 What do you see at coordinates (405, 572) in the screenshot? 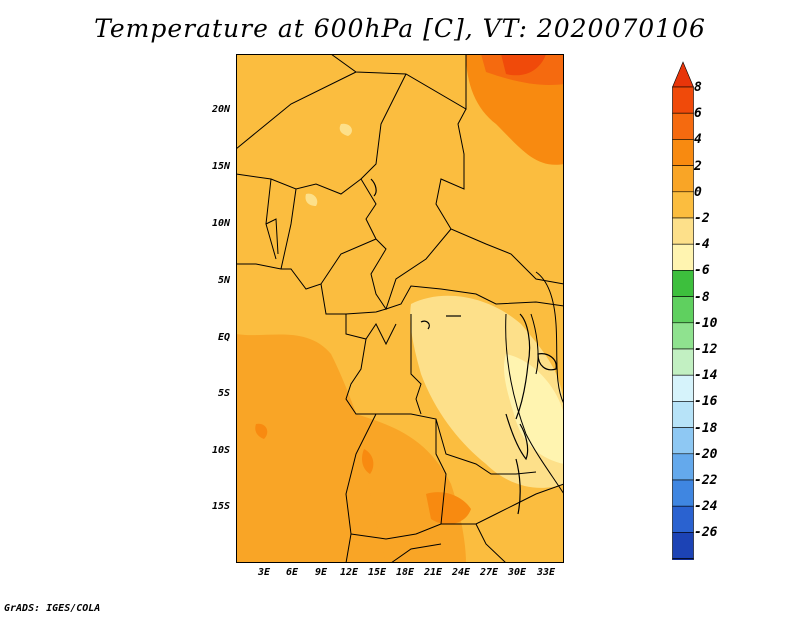
I see `lon-label-18e: 18E` at bounding box center [405, 572].